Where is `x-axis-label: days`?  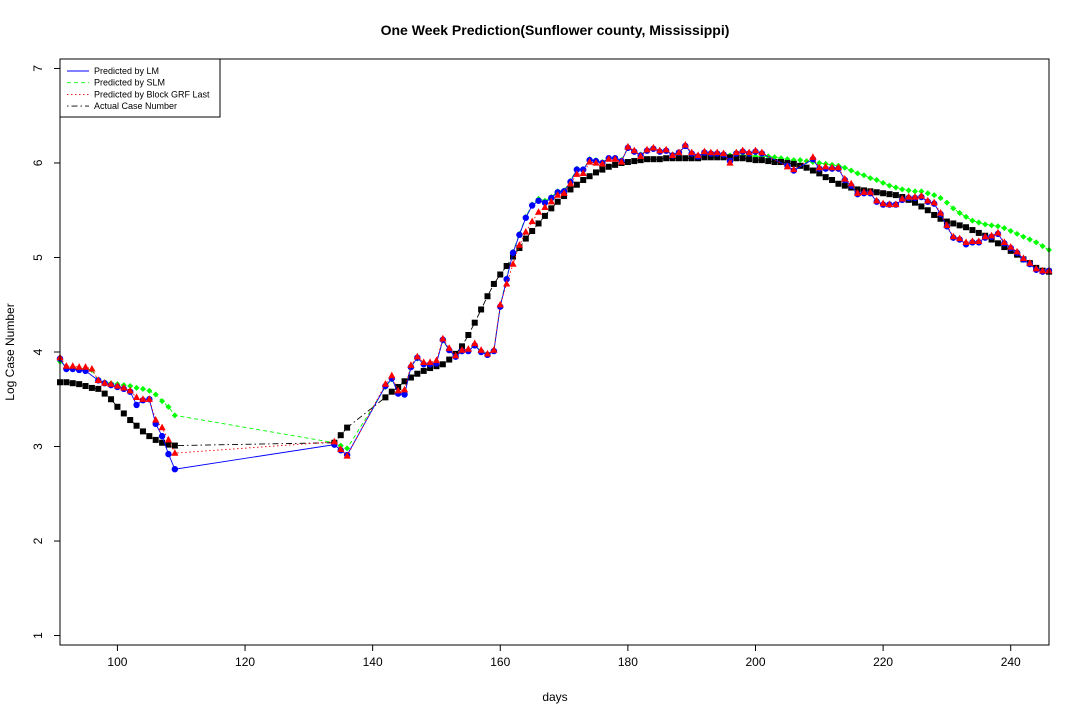
x-axis-label: days is located at coordinates (554, 697).